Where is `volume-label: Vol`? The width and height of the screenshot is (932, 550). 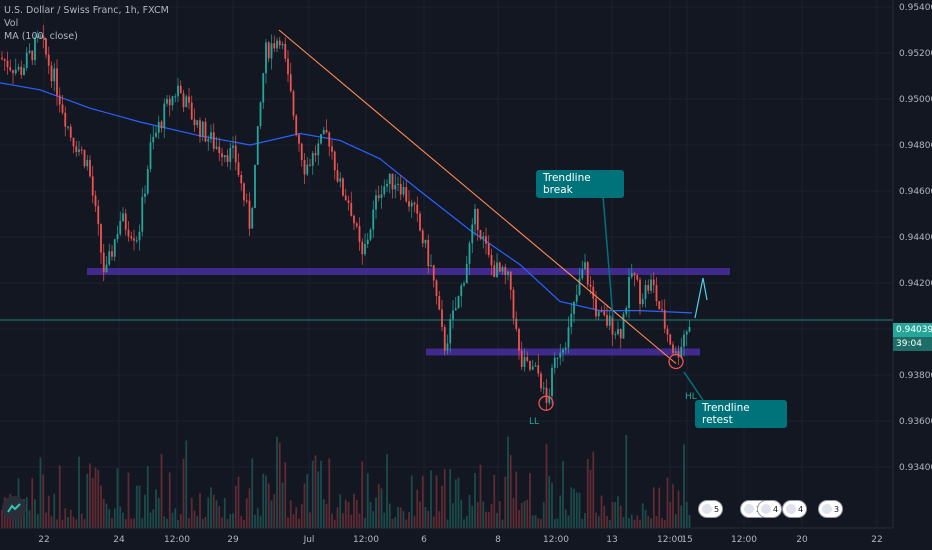 volume-label: Vol is located at coordinates (11, 23).